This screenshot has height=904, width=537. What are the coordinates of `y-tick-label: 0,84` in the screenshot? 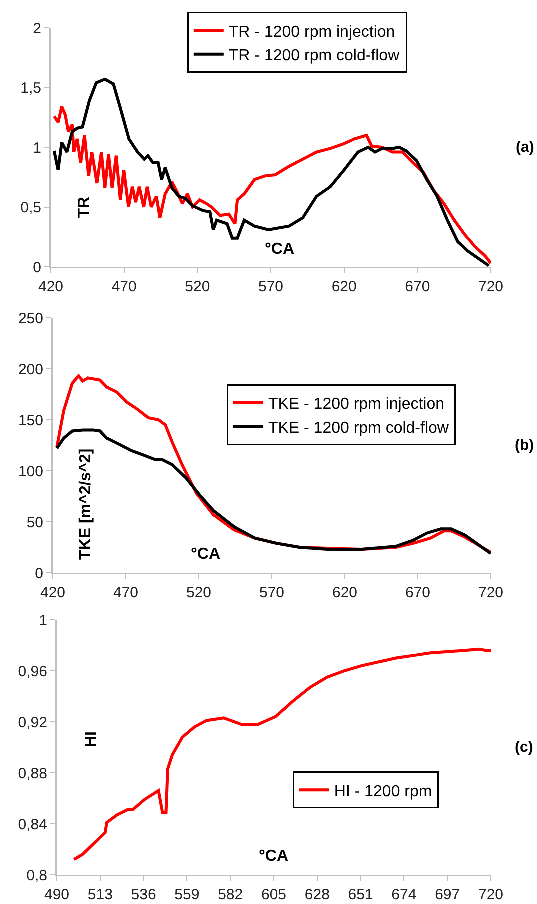 It's located at (33, 825).